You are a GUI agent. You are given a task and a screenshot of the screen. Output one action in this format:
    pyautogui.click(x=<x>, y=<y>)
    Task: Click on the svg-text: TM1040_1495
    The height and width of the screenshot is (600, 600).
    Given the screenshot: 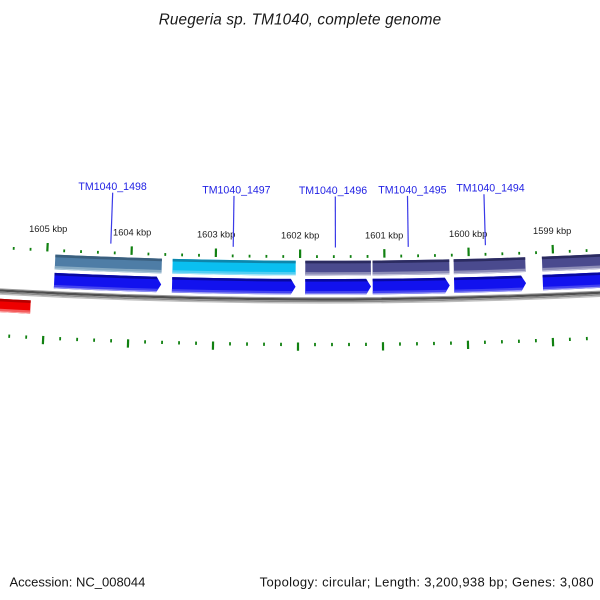 What is the action you would take?
    pyautogui.click(x=412, y=190)
    